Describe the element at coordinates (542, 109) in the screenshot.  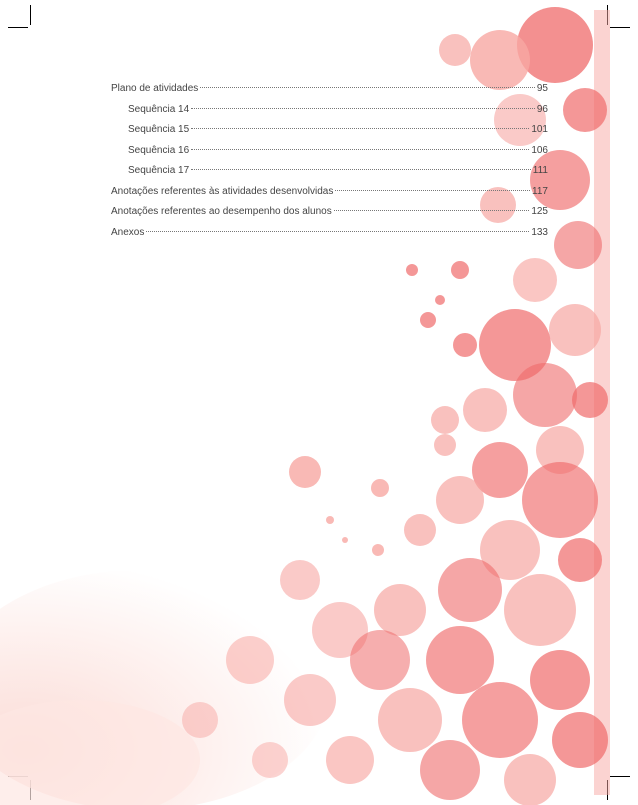
I see `toc-entry-page-number: 96` at that location.